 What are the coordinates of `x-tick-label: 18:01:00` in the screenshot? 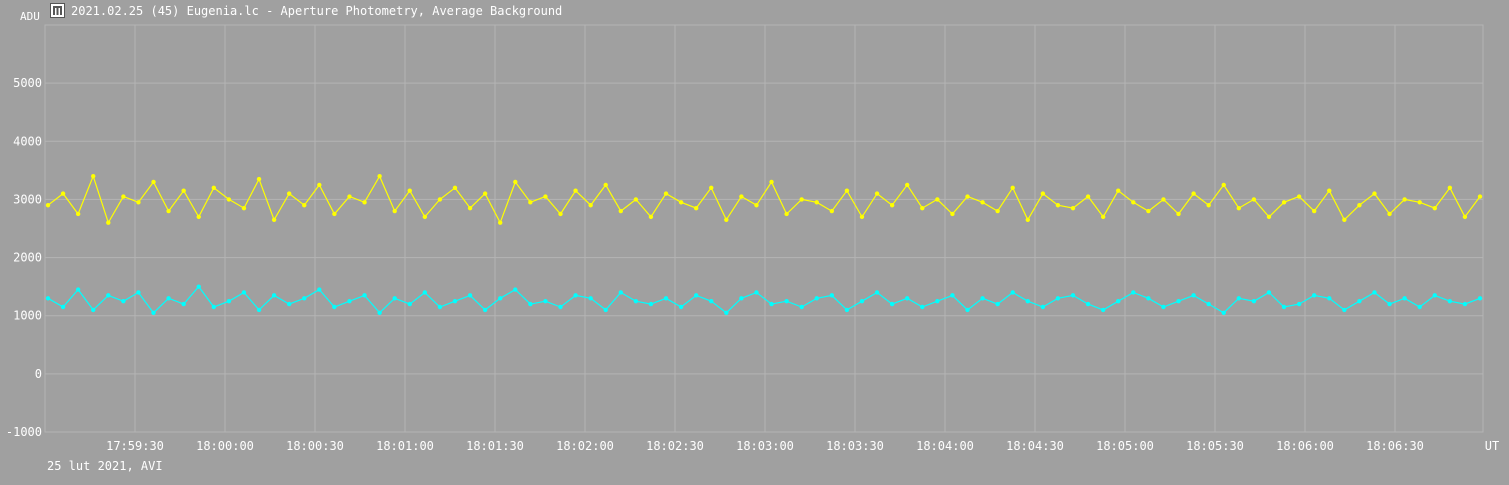 It's located at (405, 446).